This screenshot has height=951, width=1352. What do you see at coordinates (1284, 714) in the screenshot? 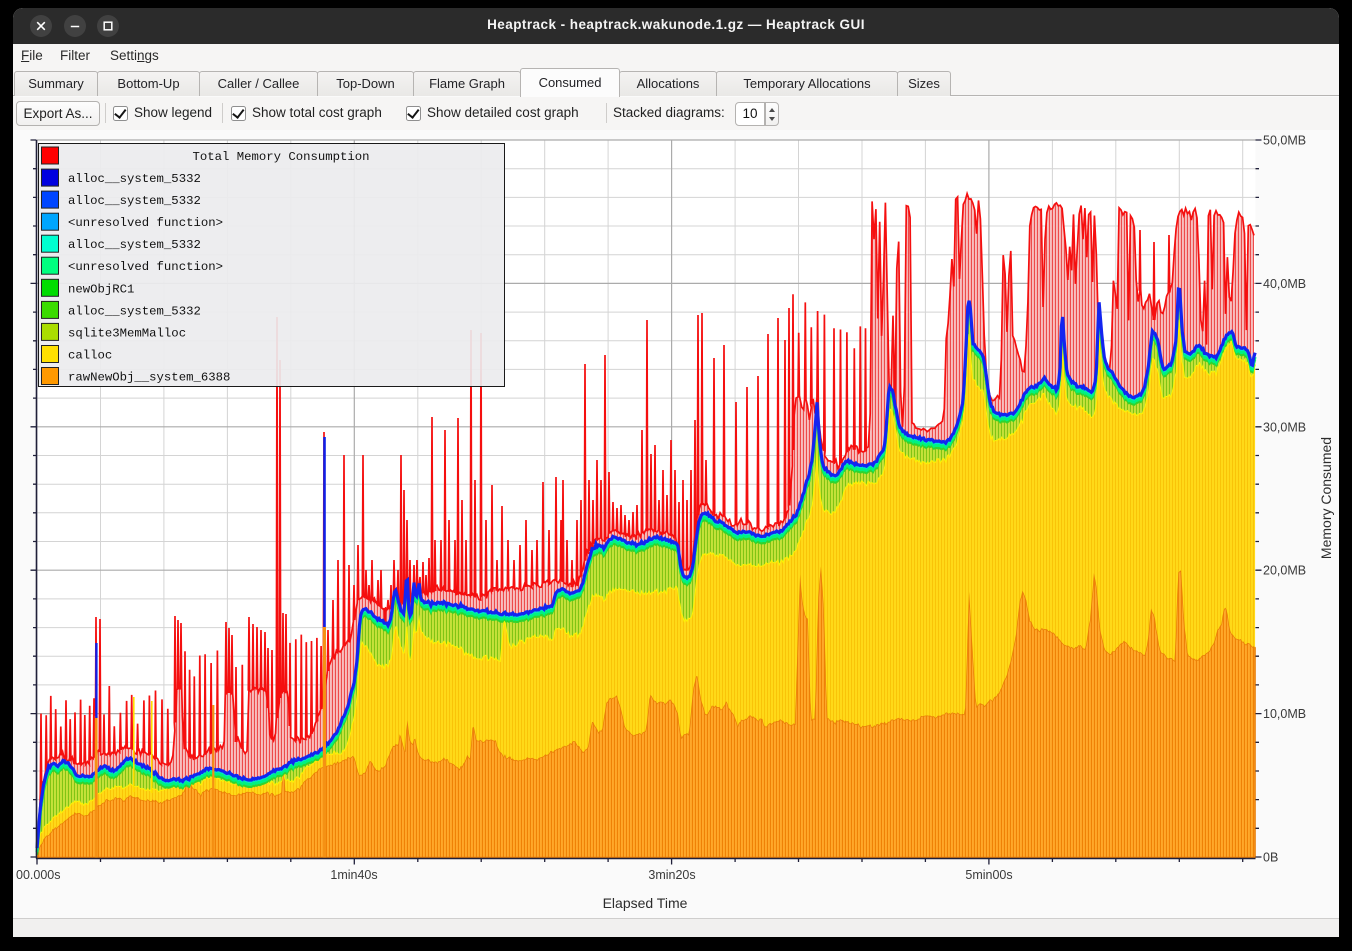
I see `svg-text: 10,0MB` at bounding box center [1284, 714].